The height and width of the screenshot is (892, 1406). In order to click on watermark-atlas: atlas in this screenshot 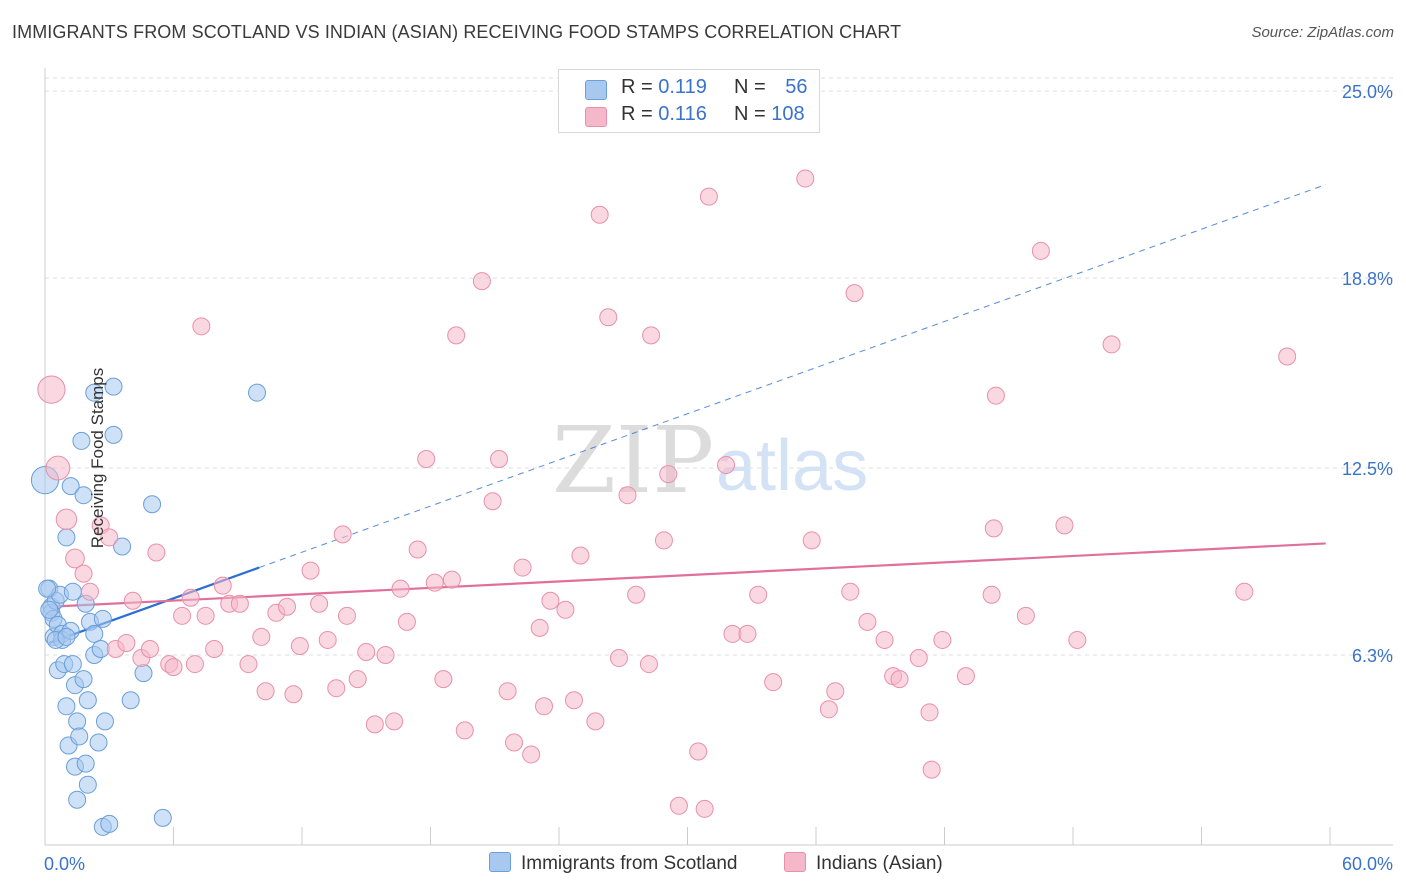, I will do `click(792, 466)`.